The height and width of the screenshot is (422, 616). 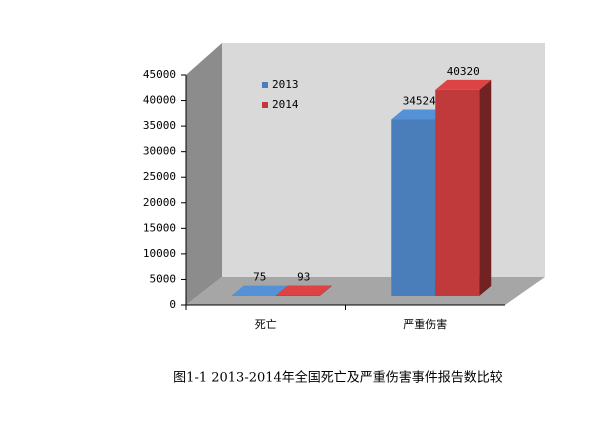 I want to click on data-label: 75, so click(x=259, y=277).